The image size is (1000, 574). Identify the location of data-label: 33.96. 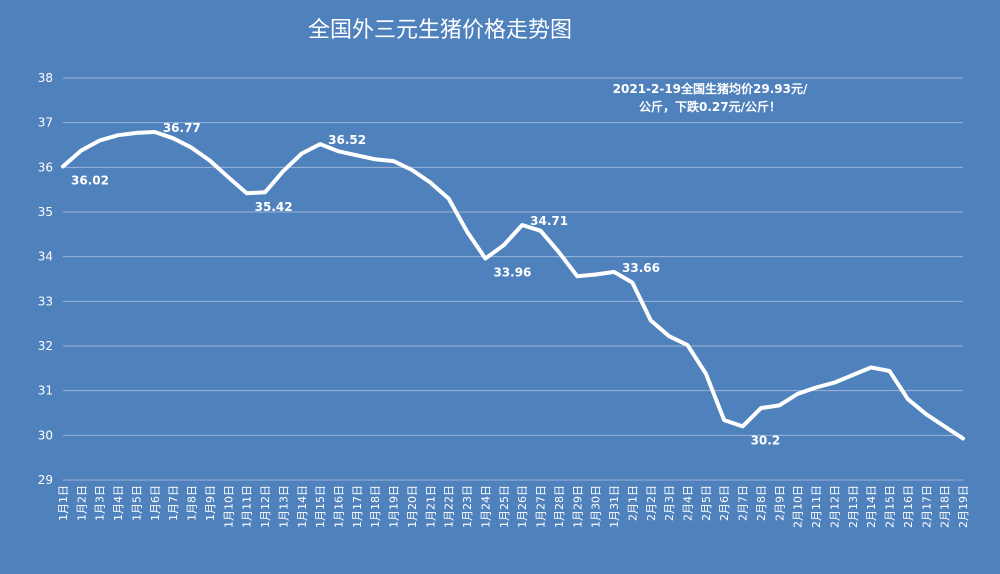
(512, 272).